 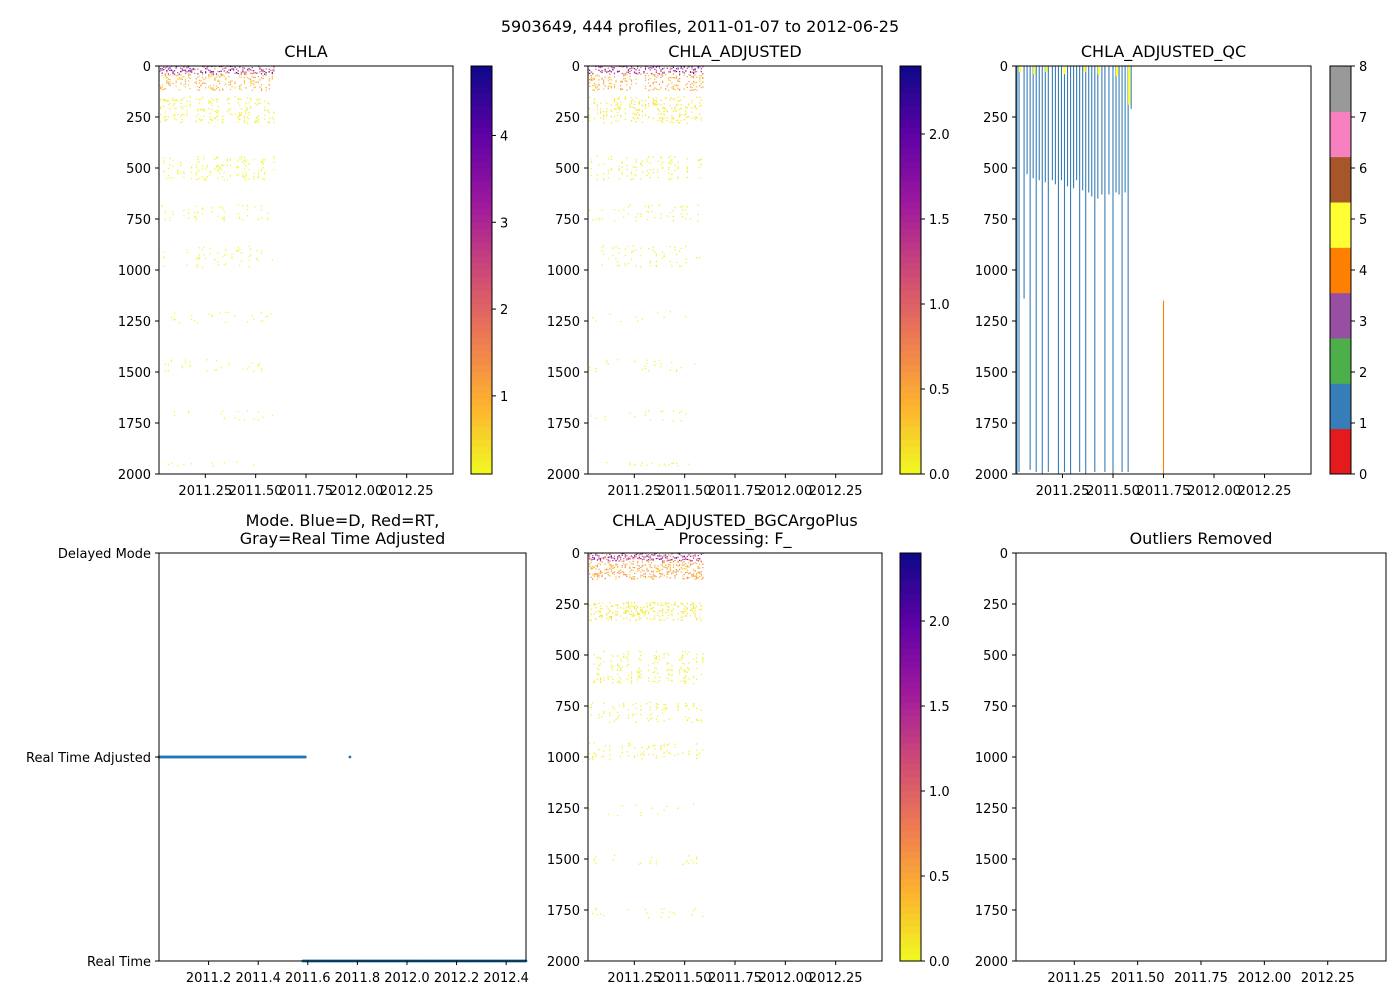 I want to click on colorbar-tick-label: 8, so click(x=1363, y=67).